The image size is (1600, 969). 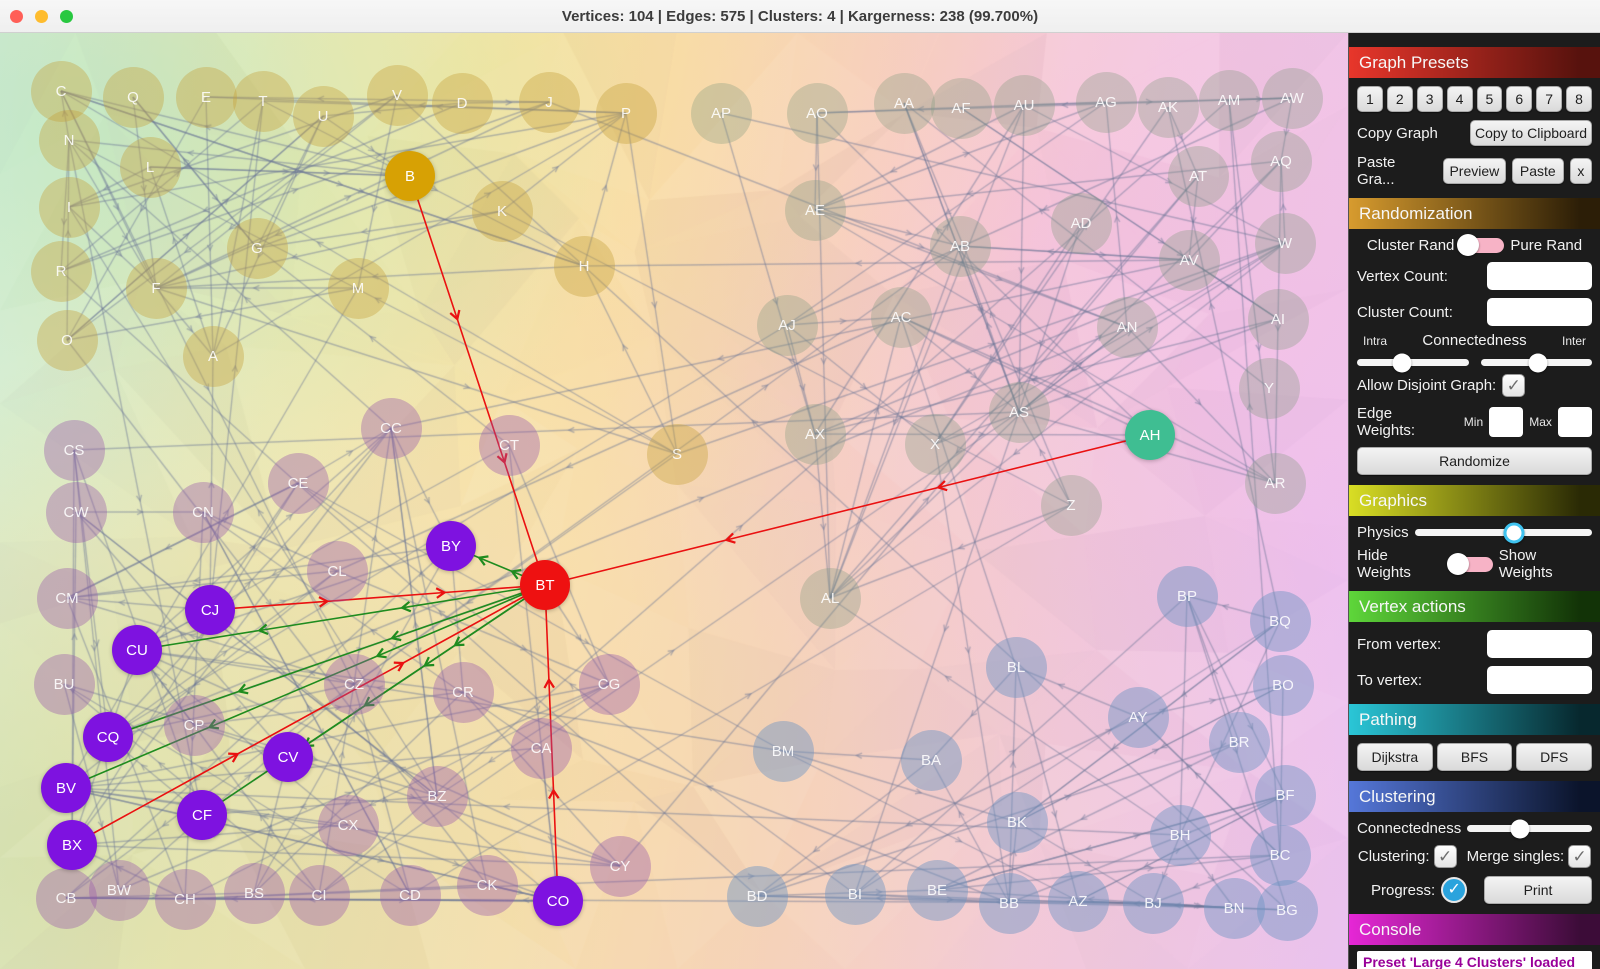 I want to click on preset-button-7: 7, so click(x=1549, y=99).